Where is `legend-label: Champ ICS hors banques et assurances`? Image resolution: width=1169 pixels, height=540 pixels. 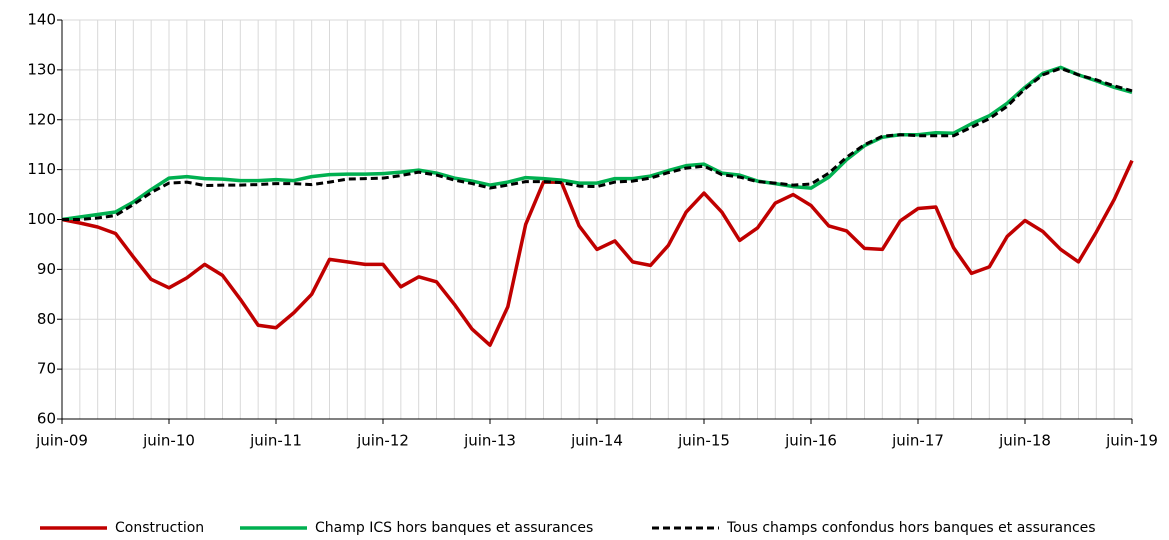 legend-label: Champ ICS hors banques et assurances is located at coordinates (454, 528).